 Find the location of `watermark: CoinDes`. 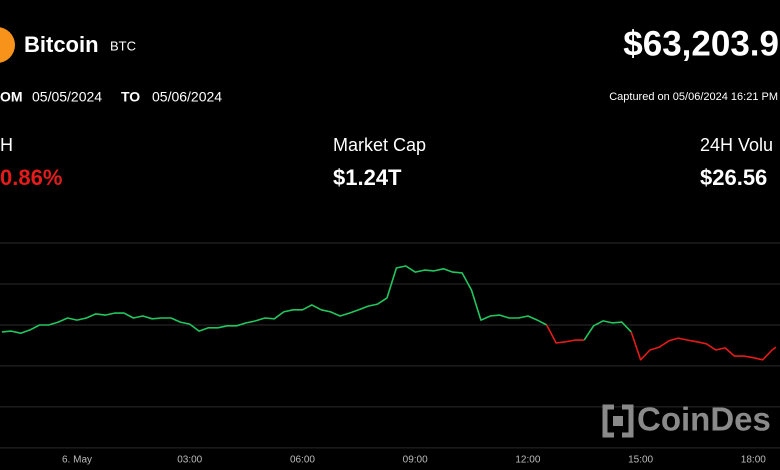

watermark: CoinDes is located at coordinates (704, 419).